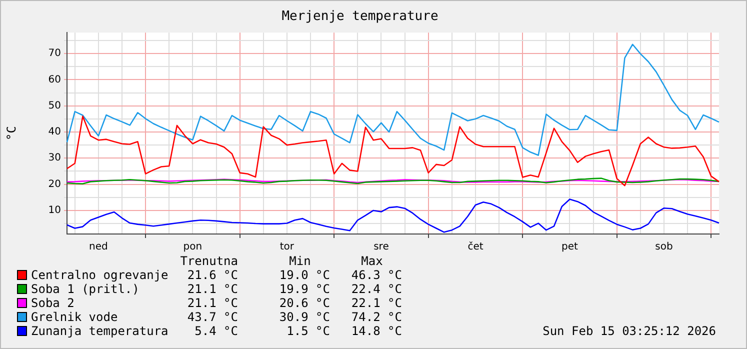  Describe the element at coordinates (376, 317) in the screenshot. I see `text: 74.2 °C` at that location.